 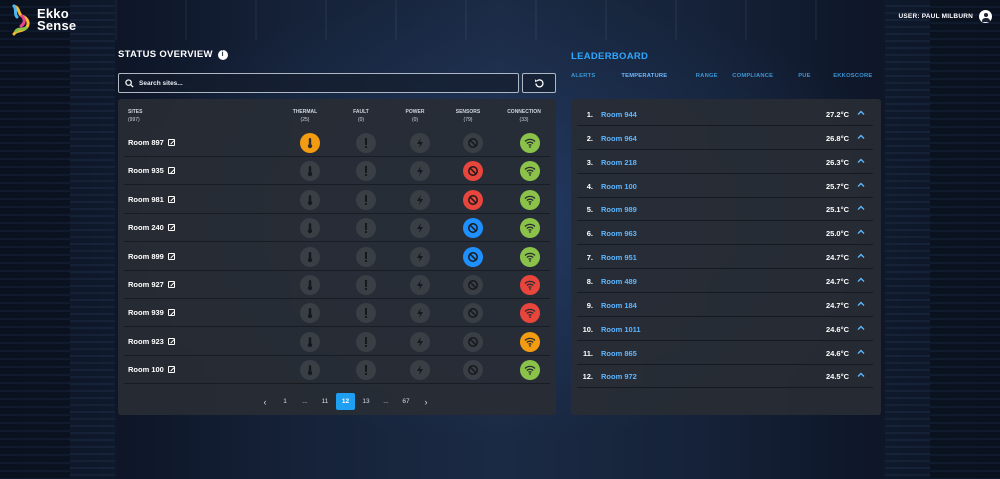 I want to click on site-name-text: Room 897, so click(x=146, y=142).